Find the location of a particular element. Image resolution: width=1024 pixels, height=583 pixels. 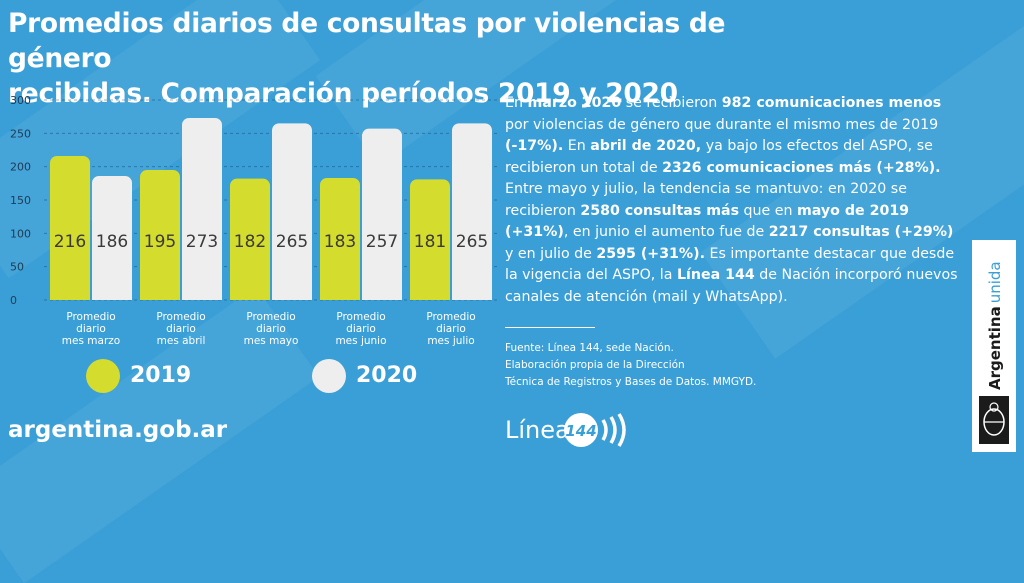

legend-label-2020: 2020 is located at coordinates (387, 375).